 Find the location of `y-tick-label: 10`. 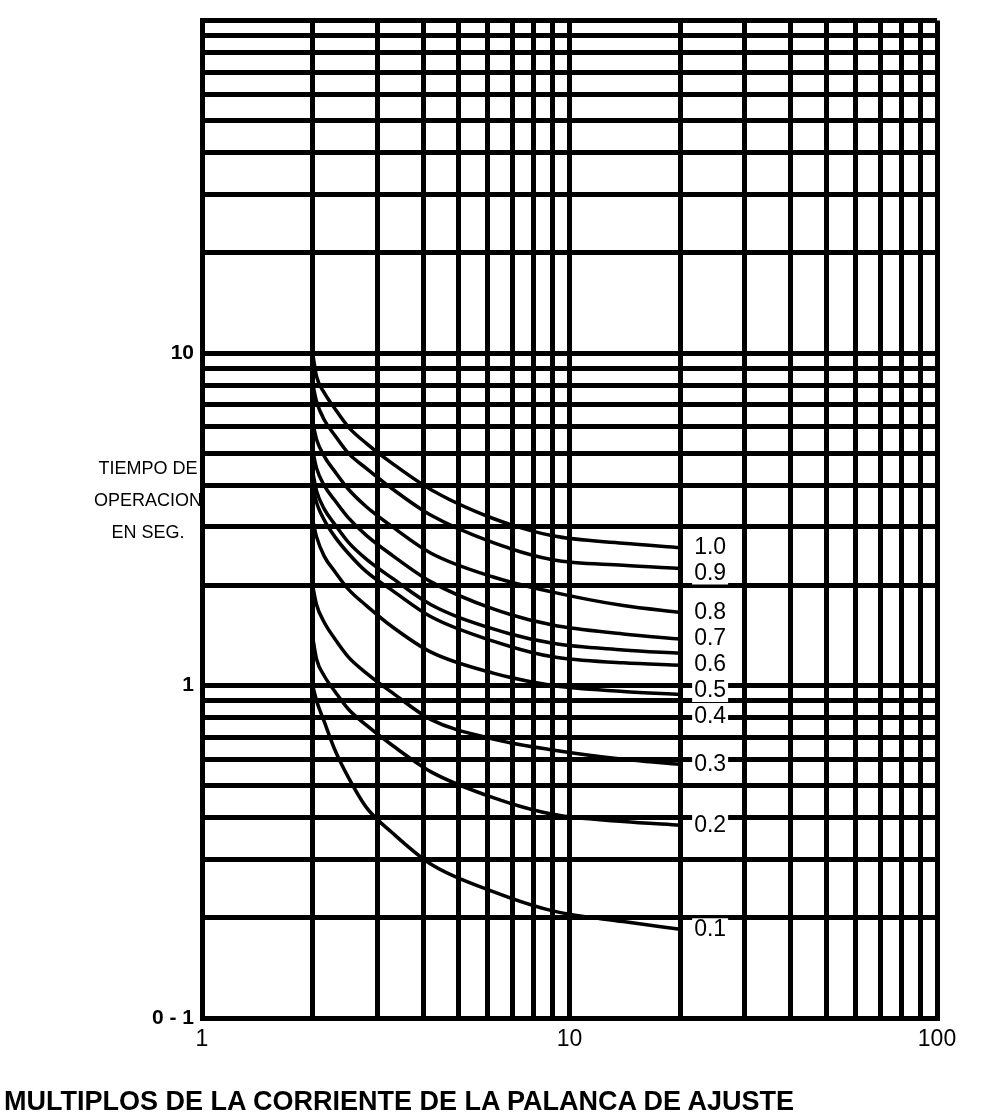

y-tick-label: 10 is located at coordinates (182, 351).